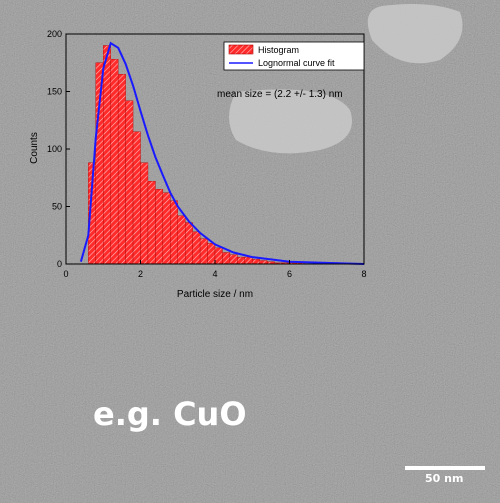  I want to click on y-tick-label: 150, so click(54, 92).